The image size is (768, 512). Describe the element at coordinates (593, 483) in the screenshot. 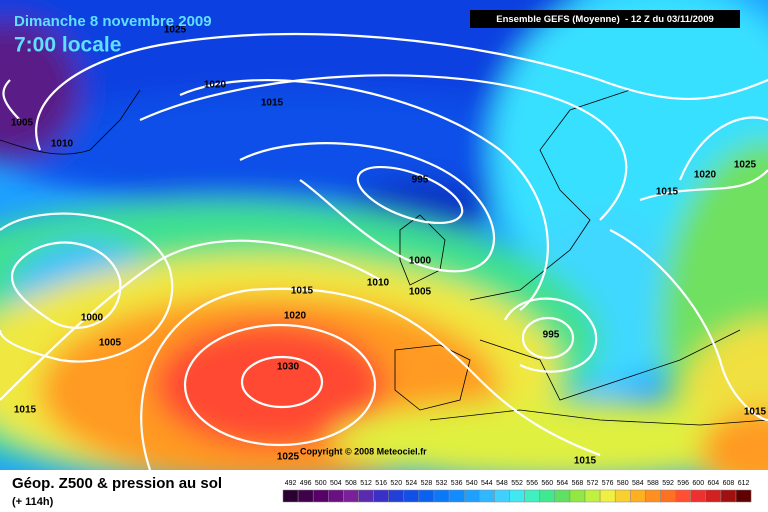

I see `scale-label: 572` at that location.